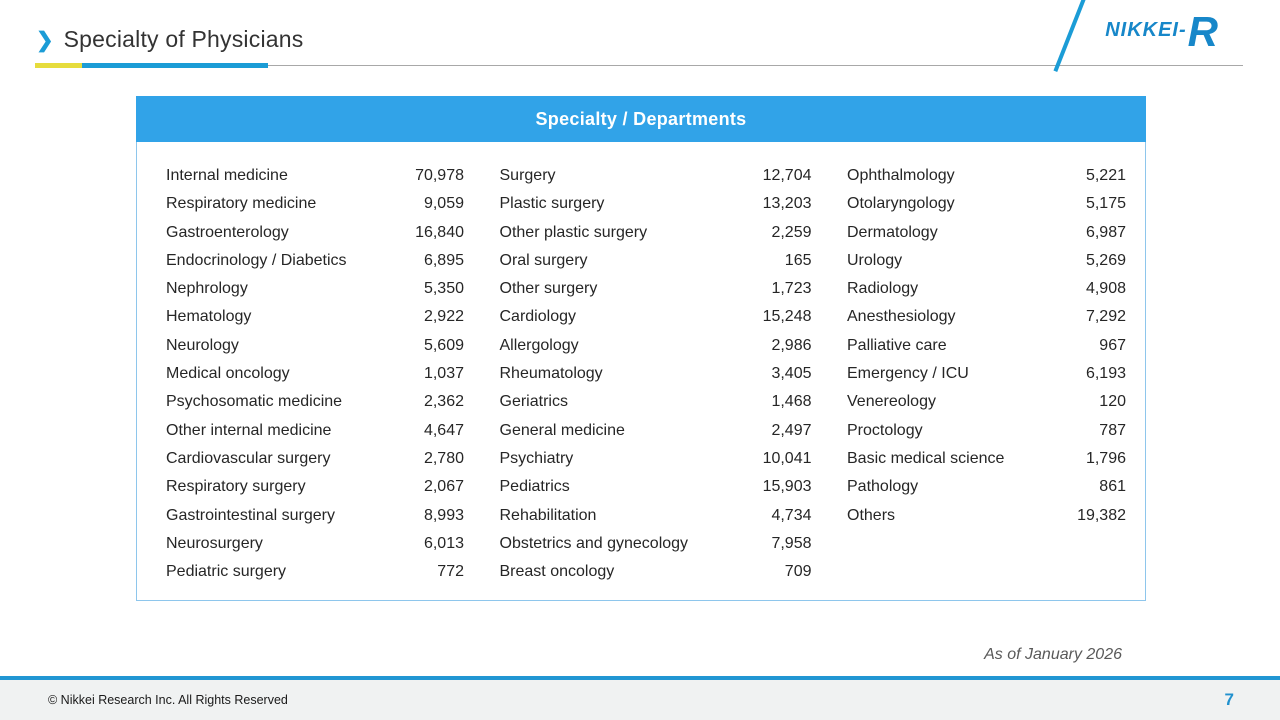  I want to click on specialty-label: Urology, so click(875, 260).